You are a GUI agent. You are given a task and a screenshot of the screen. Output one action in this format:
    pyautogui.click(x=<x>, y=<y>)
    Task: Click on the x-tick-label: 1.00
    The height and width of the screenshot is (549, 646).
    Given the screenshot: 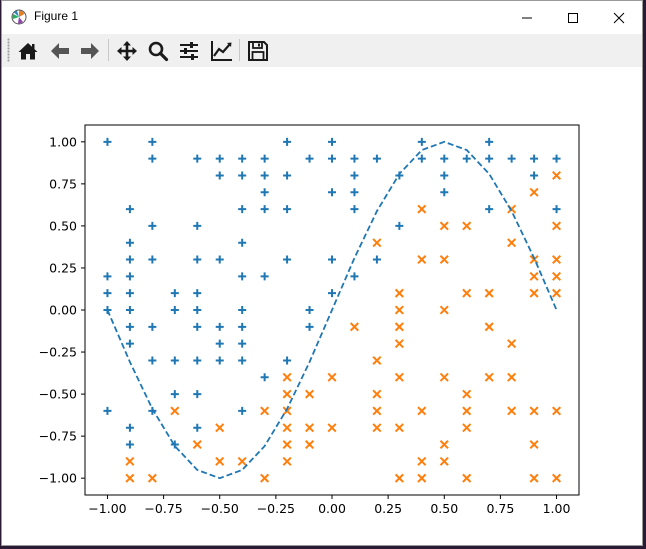 What is the action you would take?
    pyautogui.click(x=557, y=508)
    